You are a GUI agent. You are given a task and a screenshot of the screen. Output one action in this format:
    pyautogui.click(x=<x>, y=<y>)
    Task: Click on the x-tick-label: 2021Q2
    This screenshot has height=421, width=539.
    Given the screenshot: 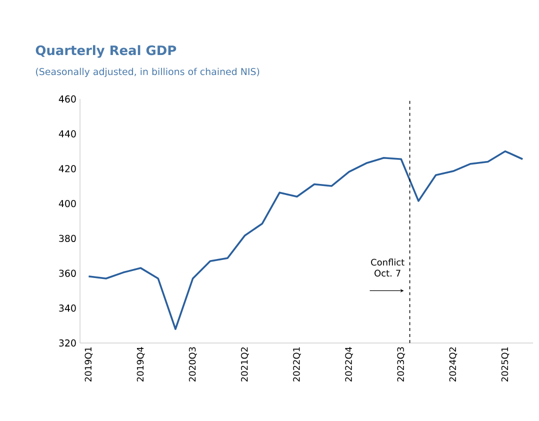 What is the action you would take?
    pyautogui.click(x=244, y=364)
    